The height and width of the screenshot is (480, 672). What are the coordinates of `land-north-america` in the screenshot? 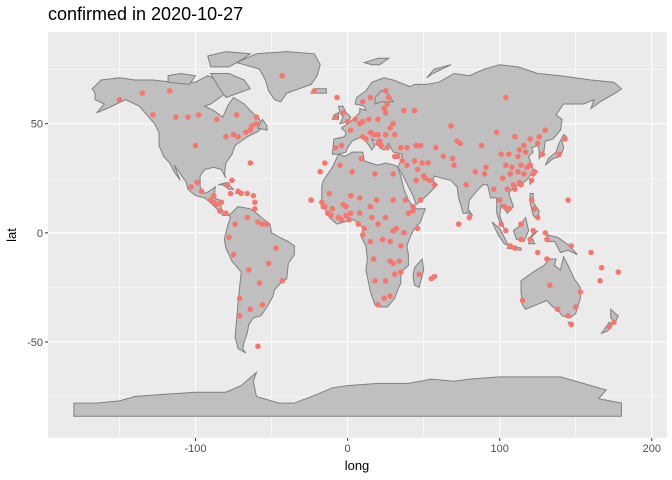 It's located at (177, 145).